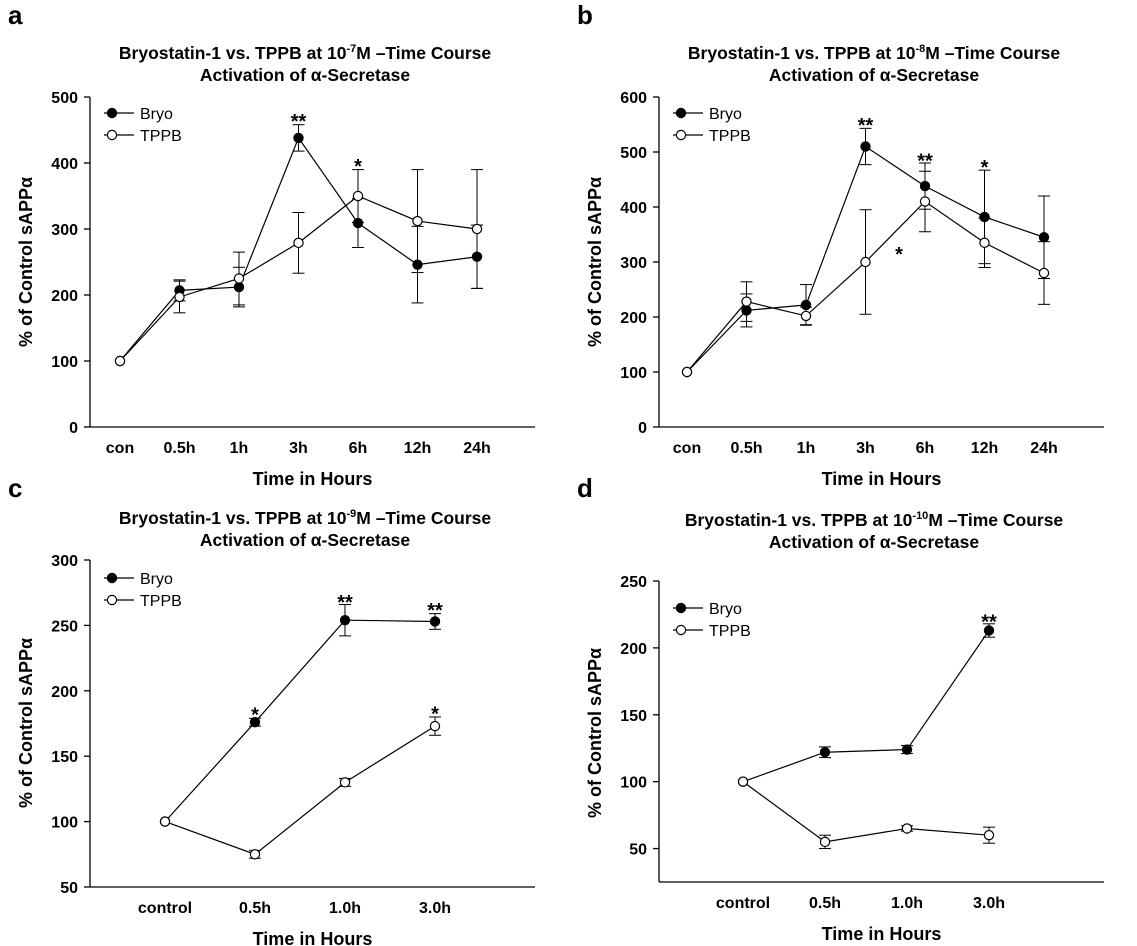 This screenshot has width=1137, height=946. What do you see at coordinates (638, 850) in the screenshot?
I see `y-tick-label: 50` at bounding box center [638, 850].